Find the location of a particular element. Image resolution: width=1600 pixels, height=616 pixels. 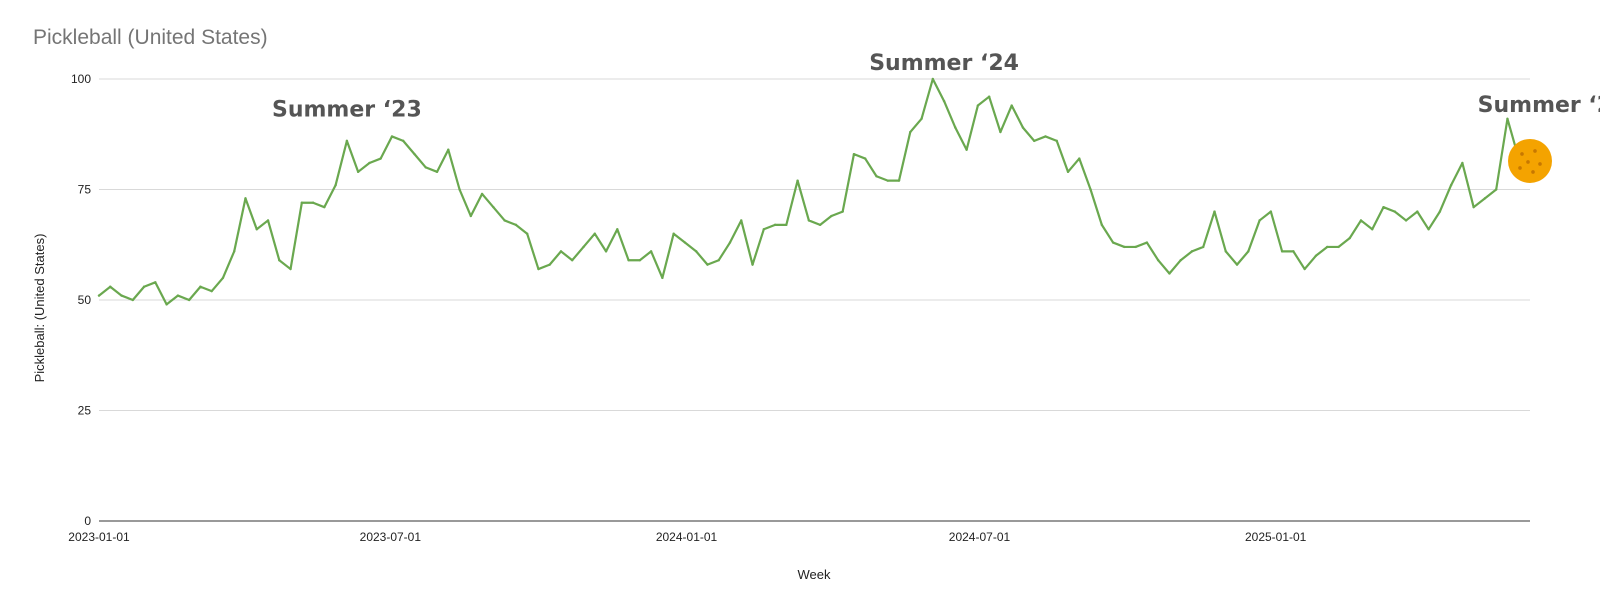

x-tick-label: 2024-07-01 is located at coordinates (980, 537).